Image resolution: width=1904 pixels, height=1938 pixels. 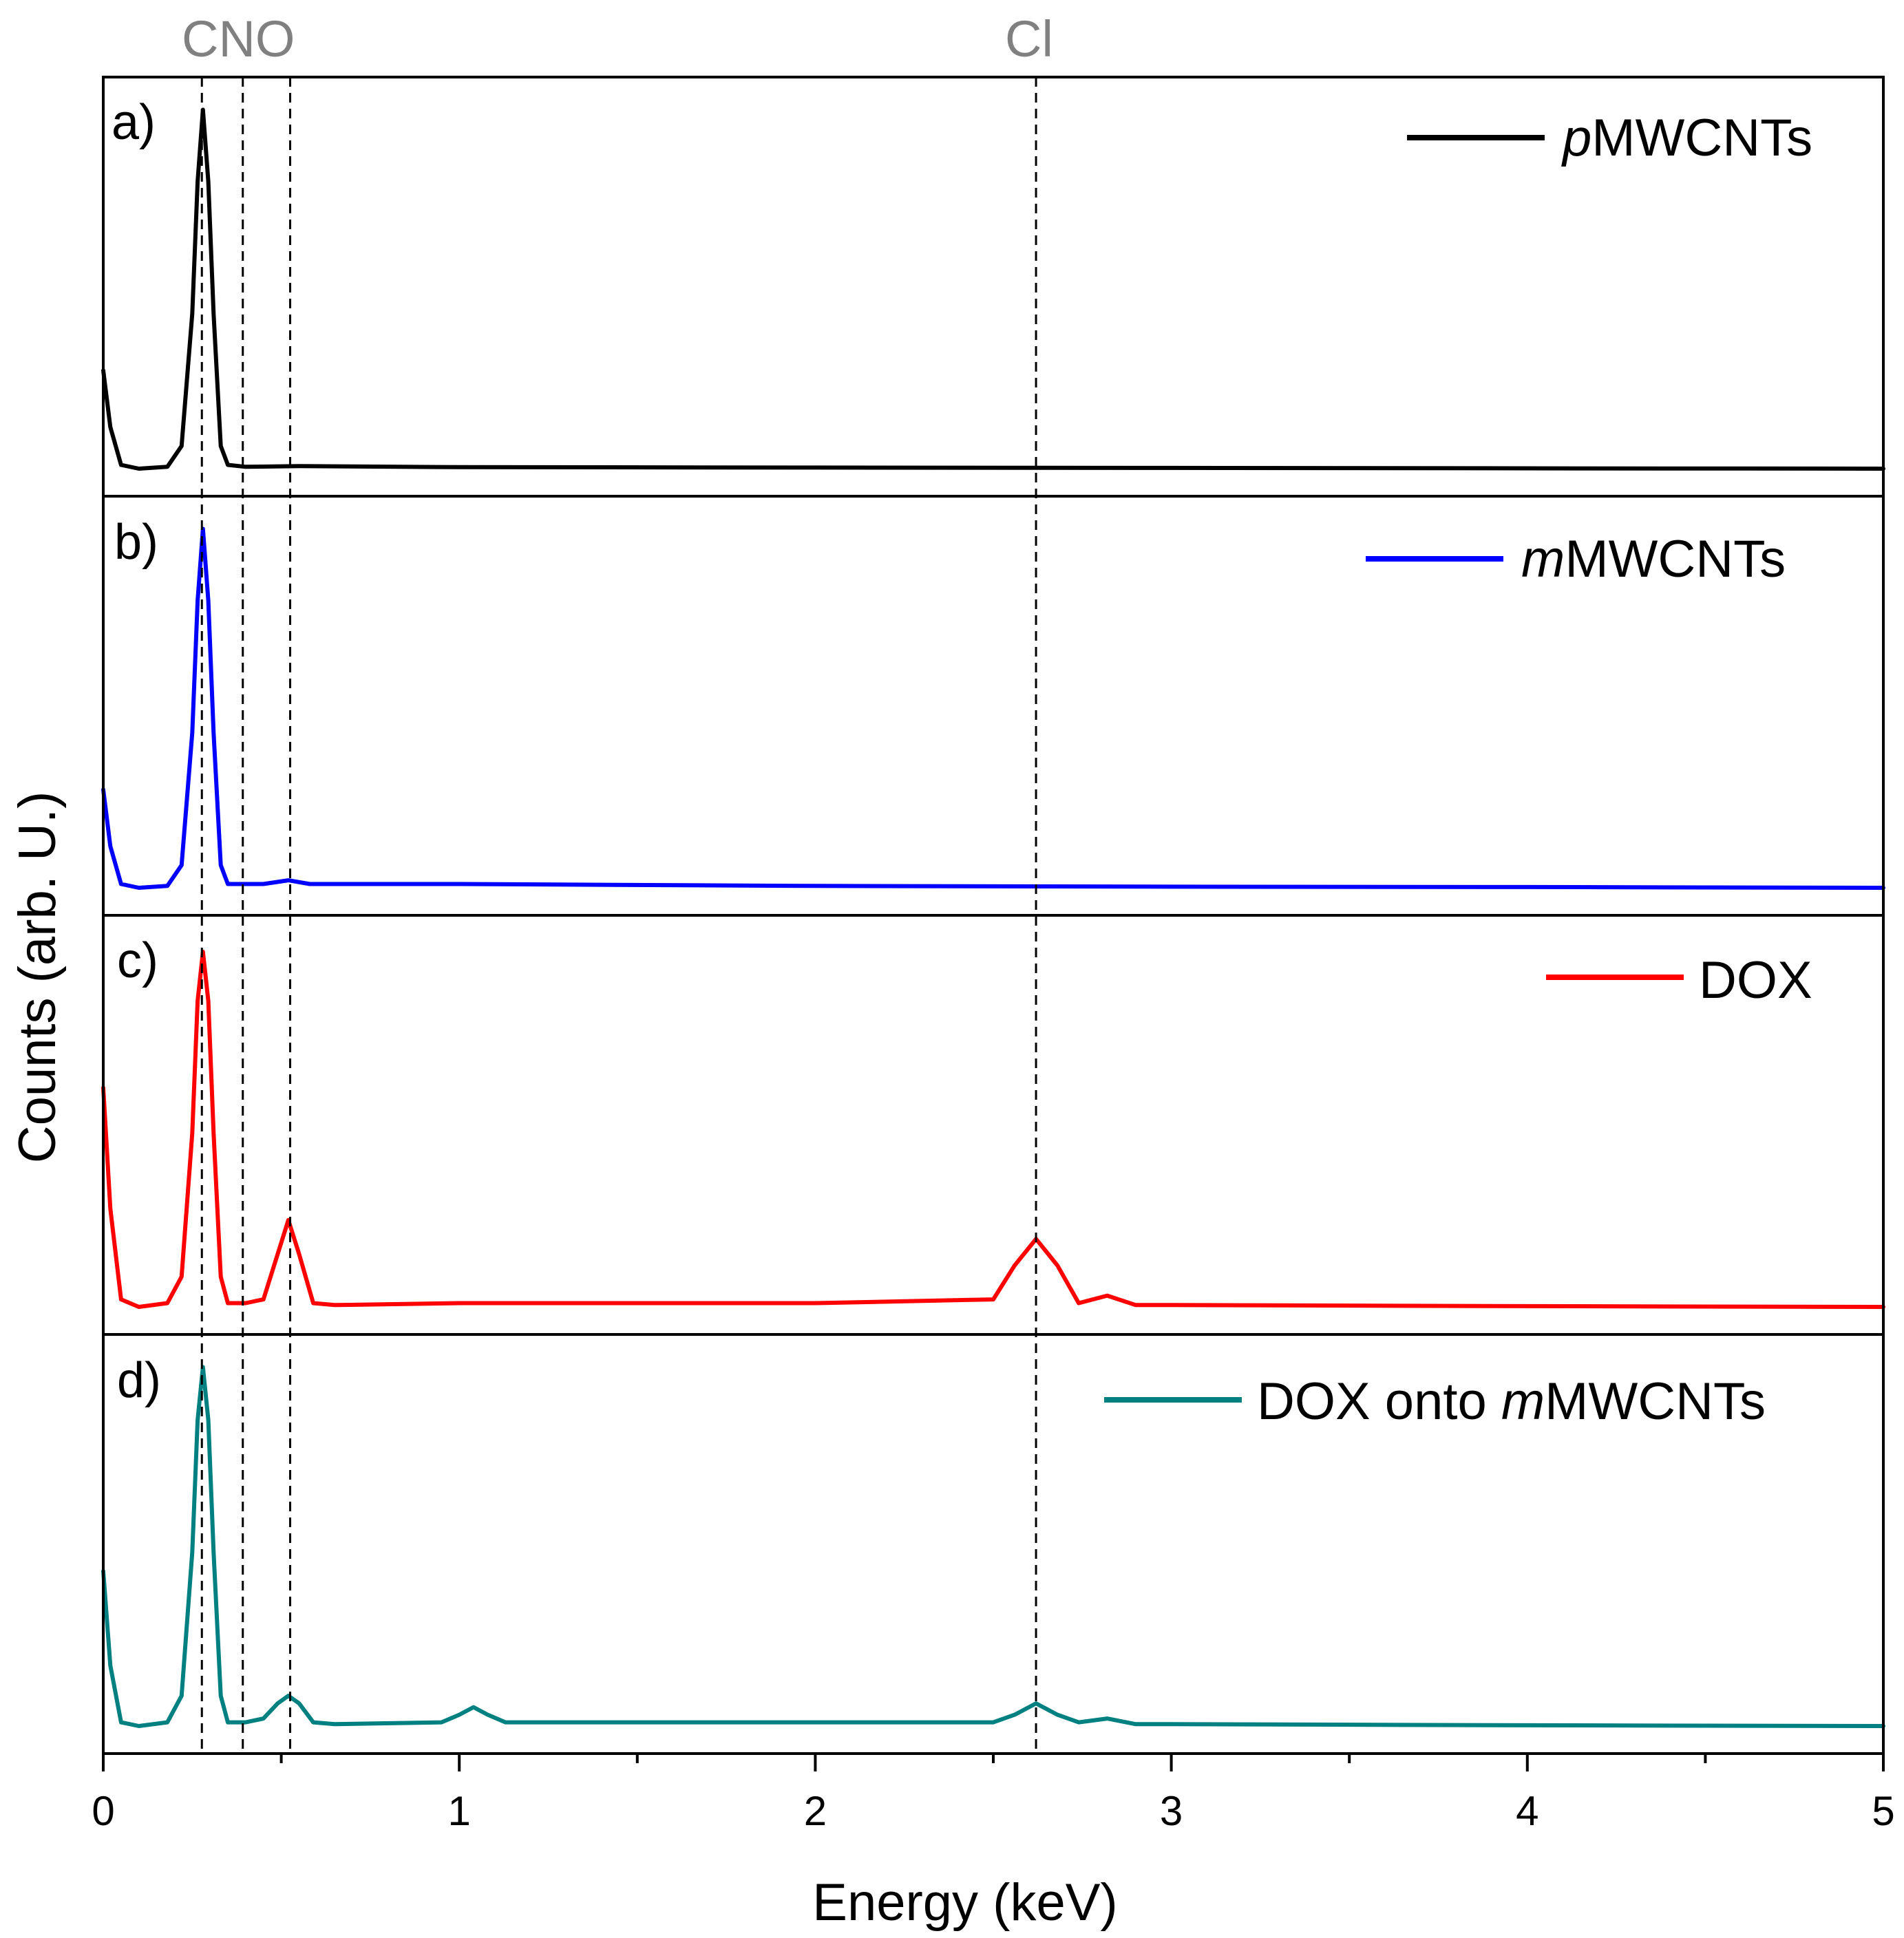 I want to click on legend-italic-d: m, so click(x=1523, y=1402).